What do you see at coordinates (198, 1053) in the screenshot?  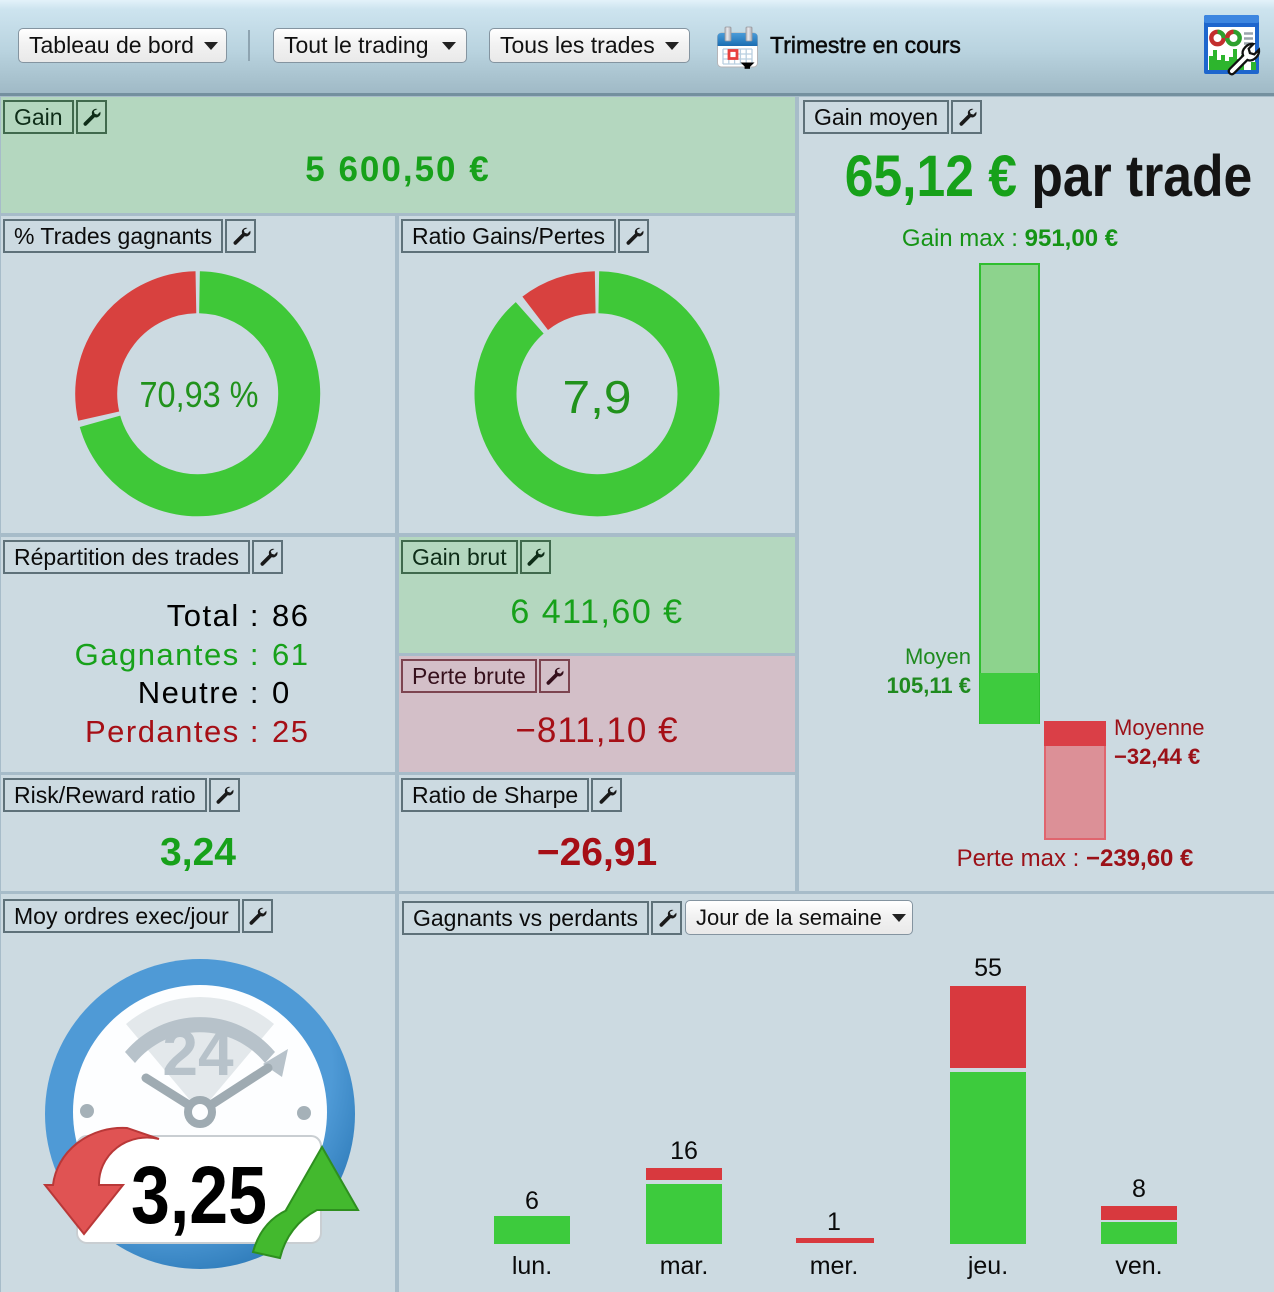 I see `svg-text: 24` at bounding box center [198, 1053].